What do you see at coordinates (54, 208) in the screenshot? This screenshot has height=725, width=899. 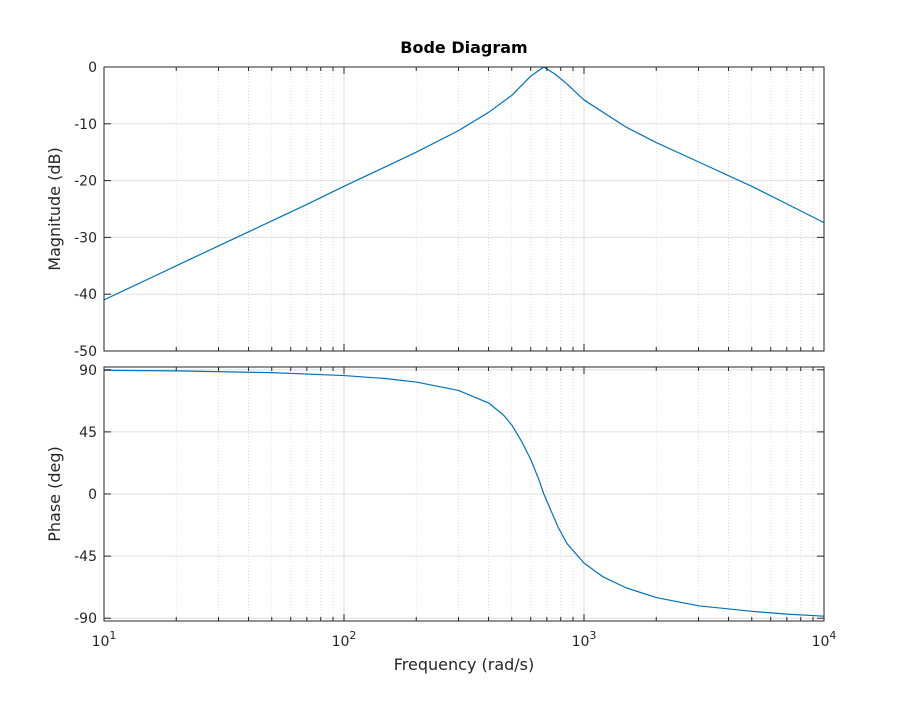 I see `magnitude-y-axis-label: Magnitude (dB)` at bounding box center [54, 208].